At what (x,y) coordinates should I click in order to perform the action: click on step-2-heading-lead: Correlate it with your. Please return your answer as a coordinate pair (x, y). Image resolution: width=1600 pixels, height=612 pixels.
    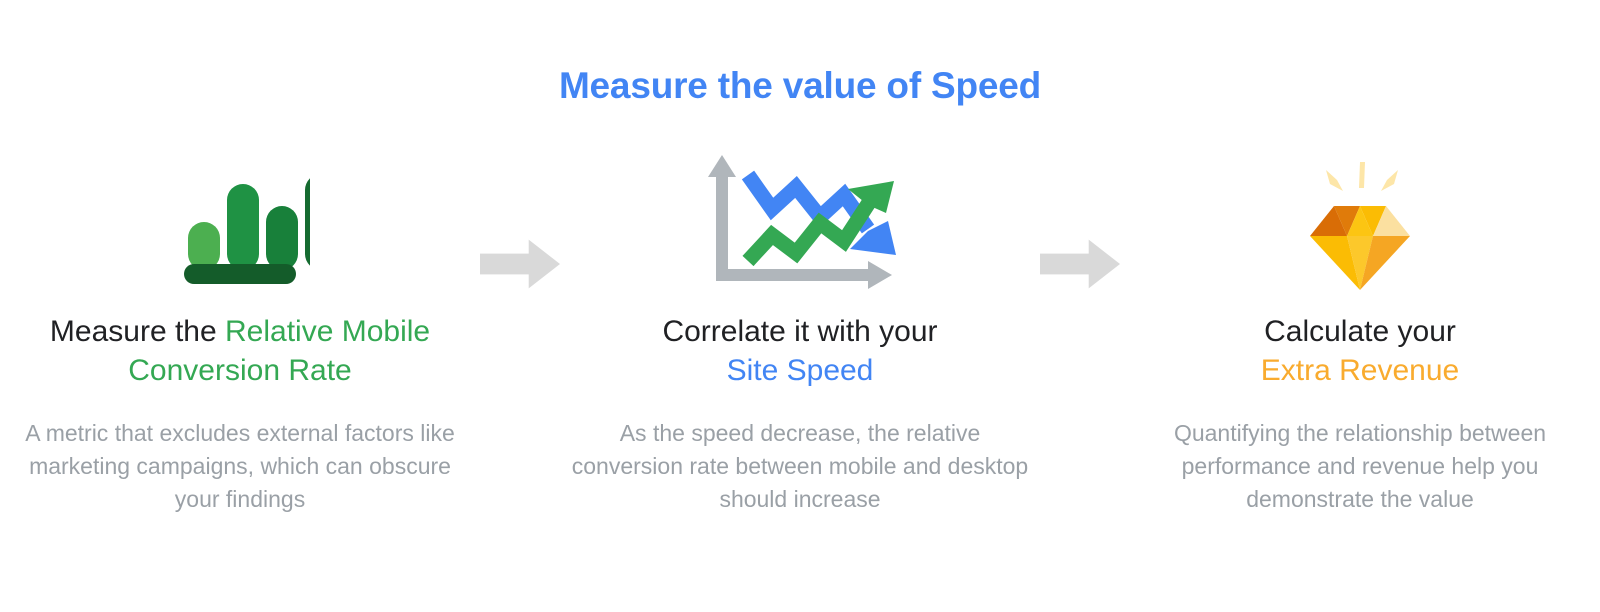
    Looking at the image, I should click on (800, 331).